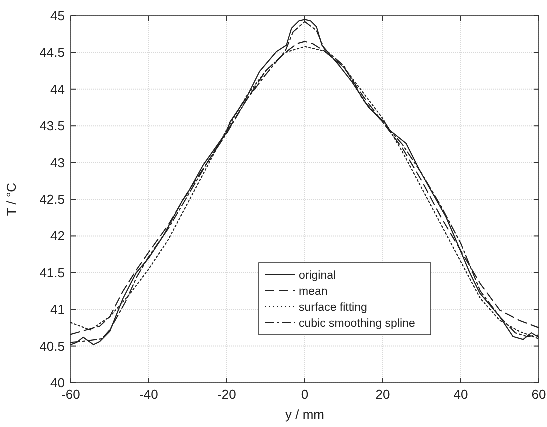  What do you see at coordinates (313, 292) in the screenshot?
I see `legend-label: mean` at bounding box center [313, 292].